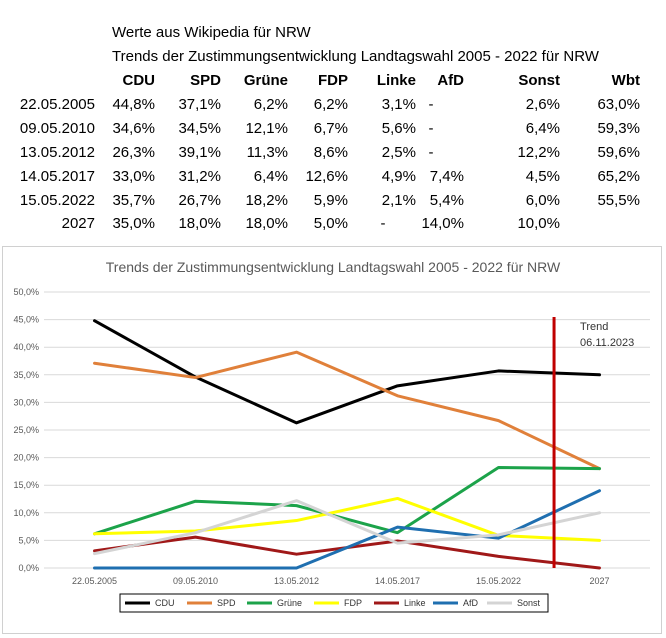 The height and width of the screenshot is (638, 666). Describe the element at coordinates (94, 581) in the screenshot. I see `x-tick-label: 22.05.2005` at that location.